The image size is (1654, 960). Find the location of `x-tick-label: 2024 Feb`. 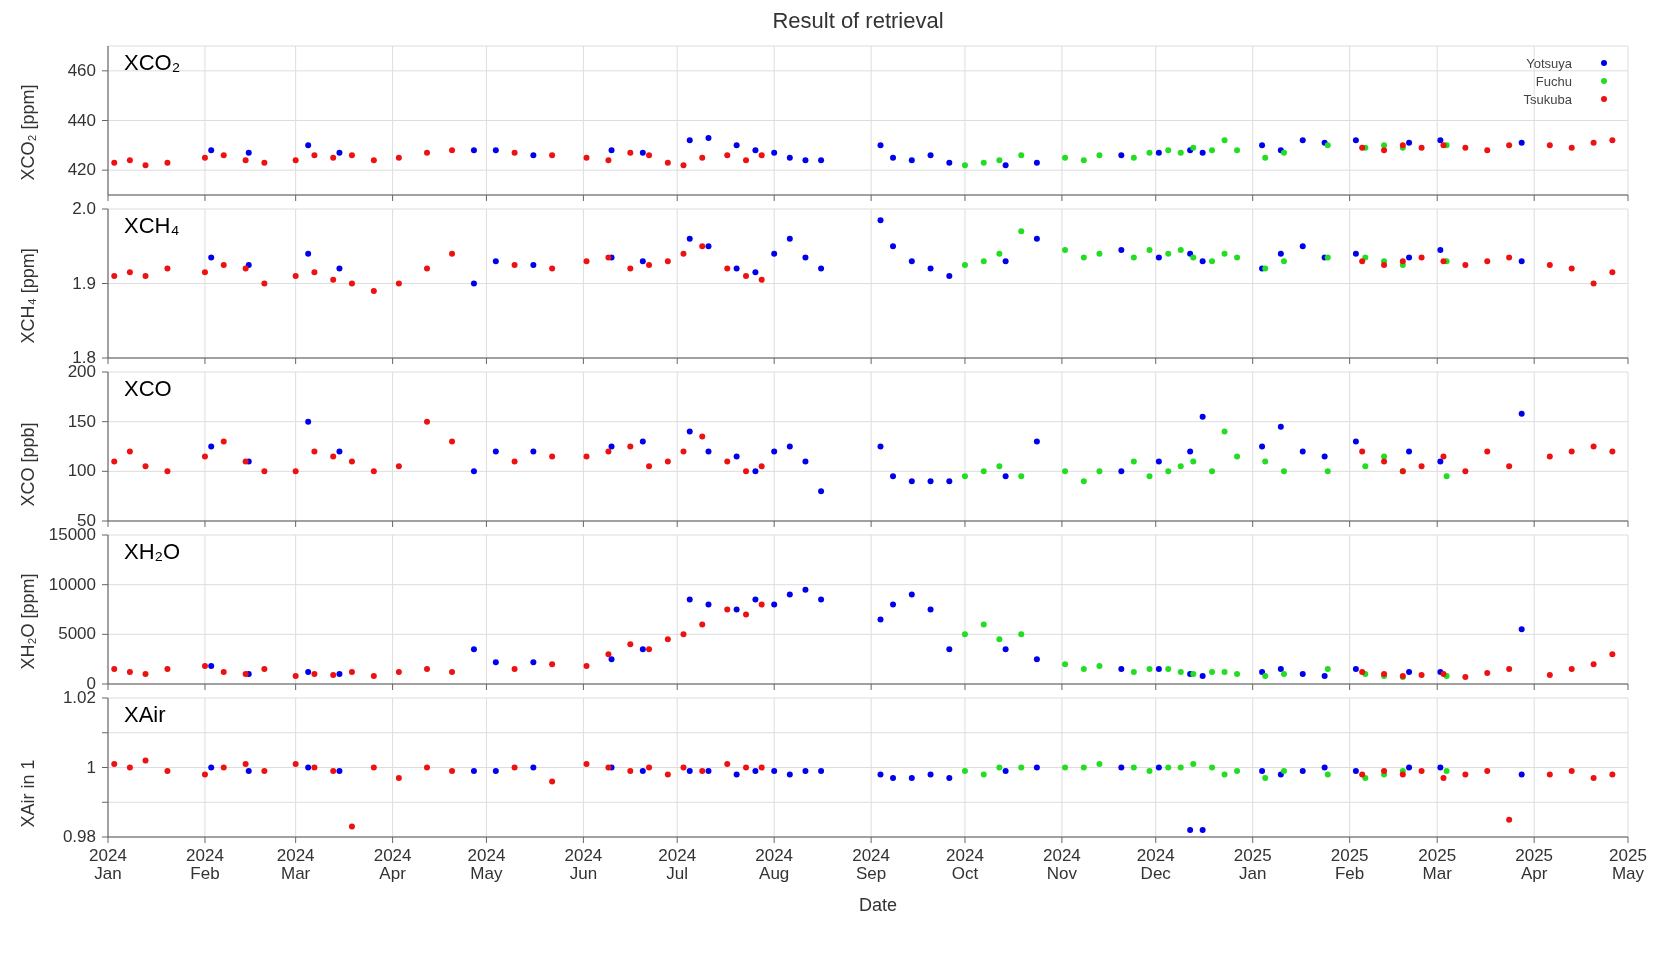

x-tick-label: 2024 Feb is located at coordinates (205, 864).